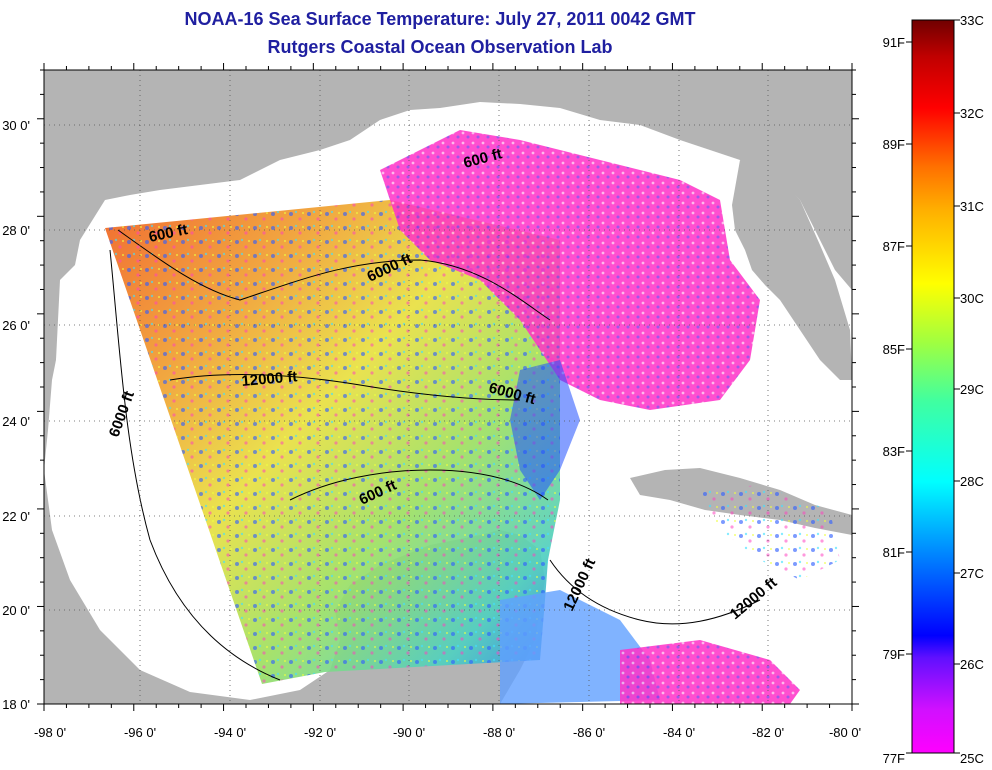 The image size is (992, 770). What do you see at coordinates (16, 125) in the screenshot?
I see `lat-tick-label: 30 0'` at bounding box center [16, 125].